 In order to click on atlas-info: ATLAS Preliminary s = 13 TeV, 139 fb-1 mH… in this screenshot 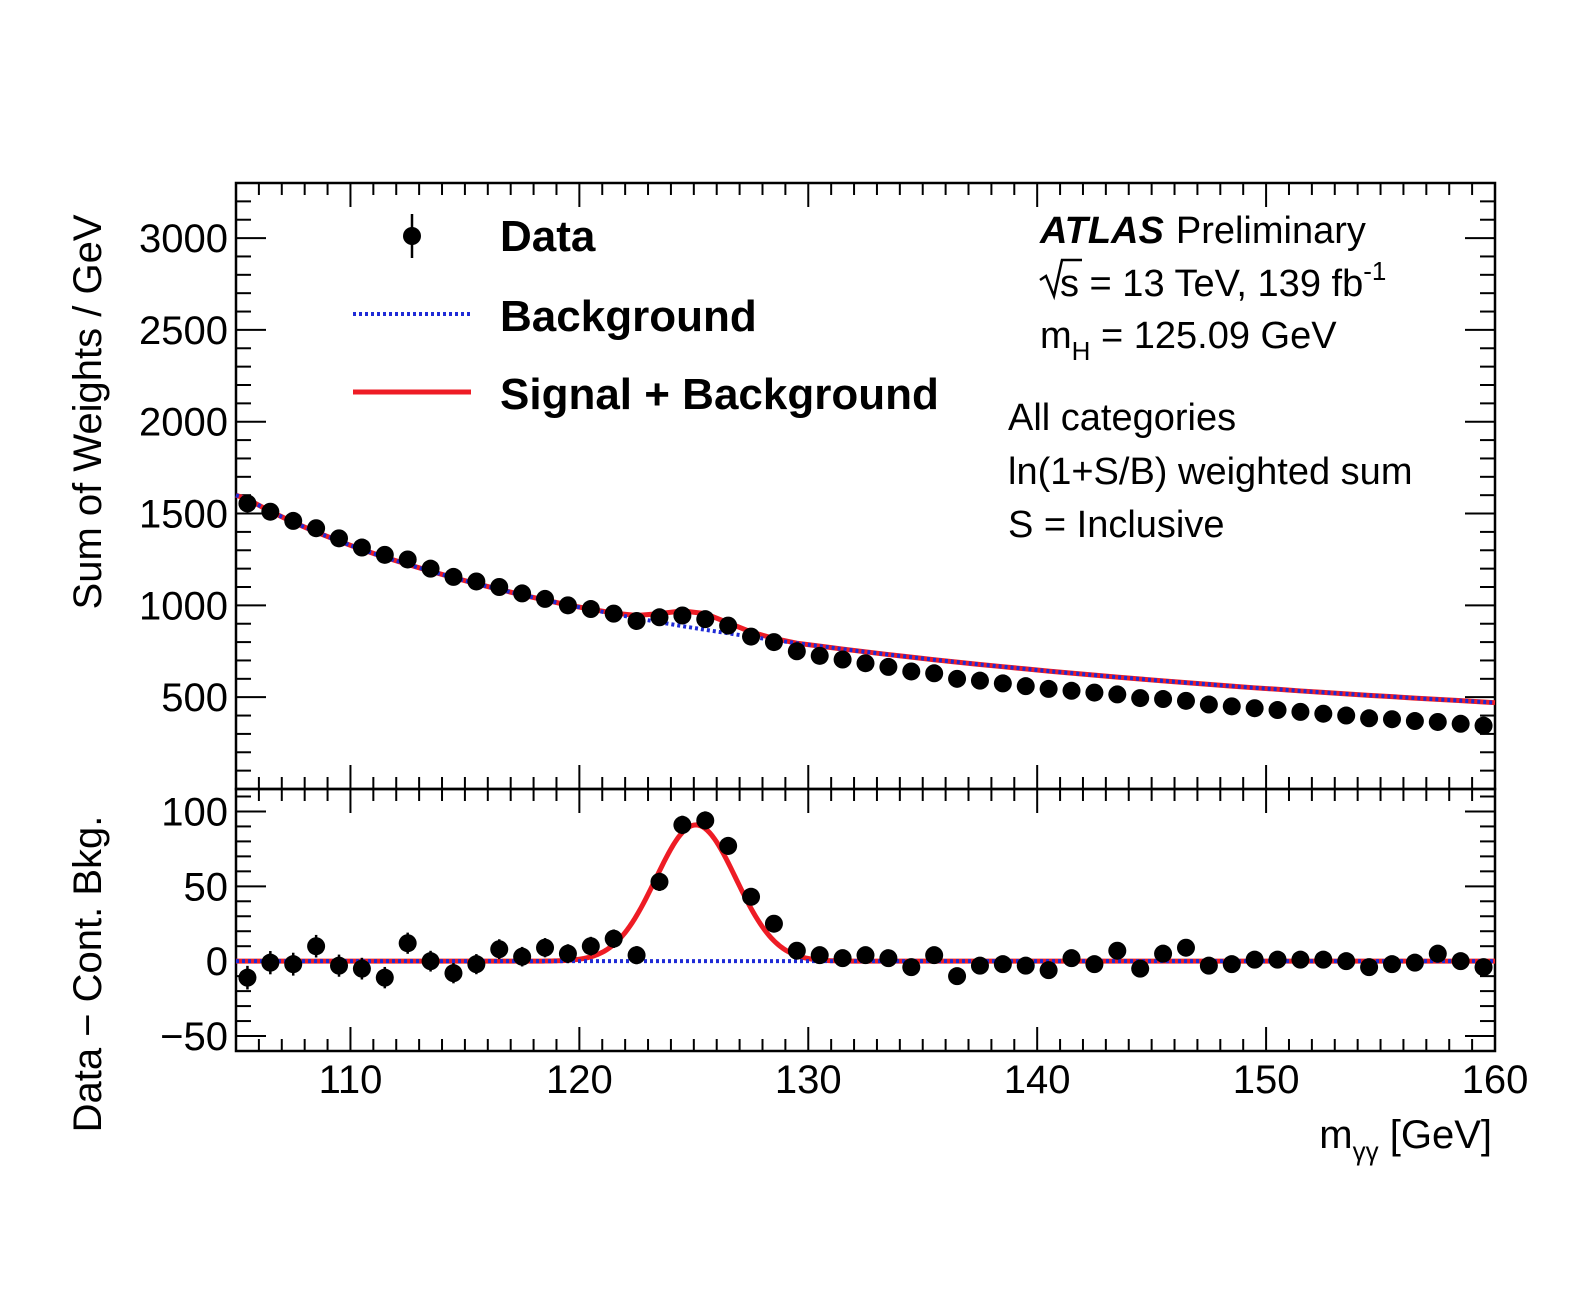, I will do `click(1210, 378)`.